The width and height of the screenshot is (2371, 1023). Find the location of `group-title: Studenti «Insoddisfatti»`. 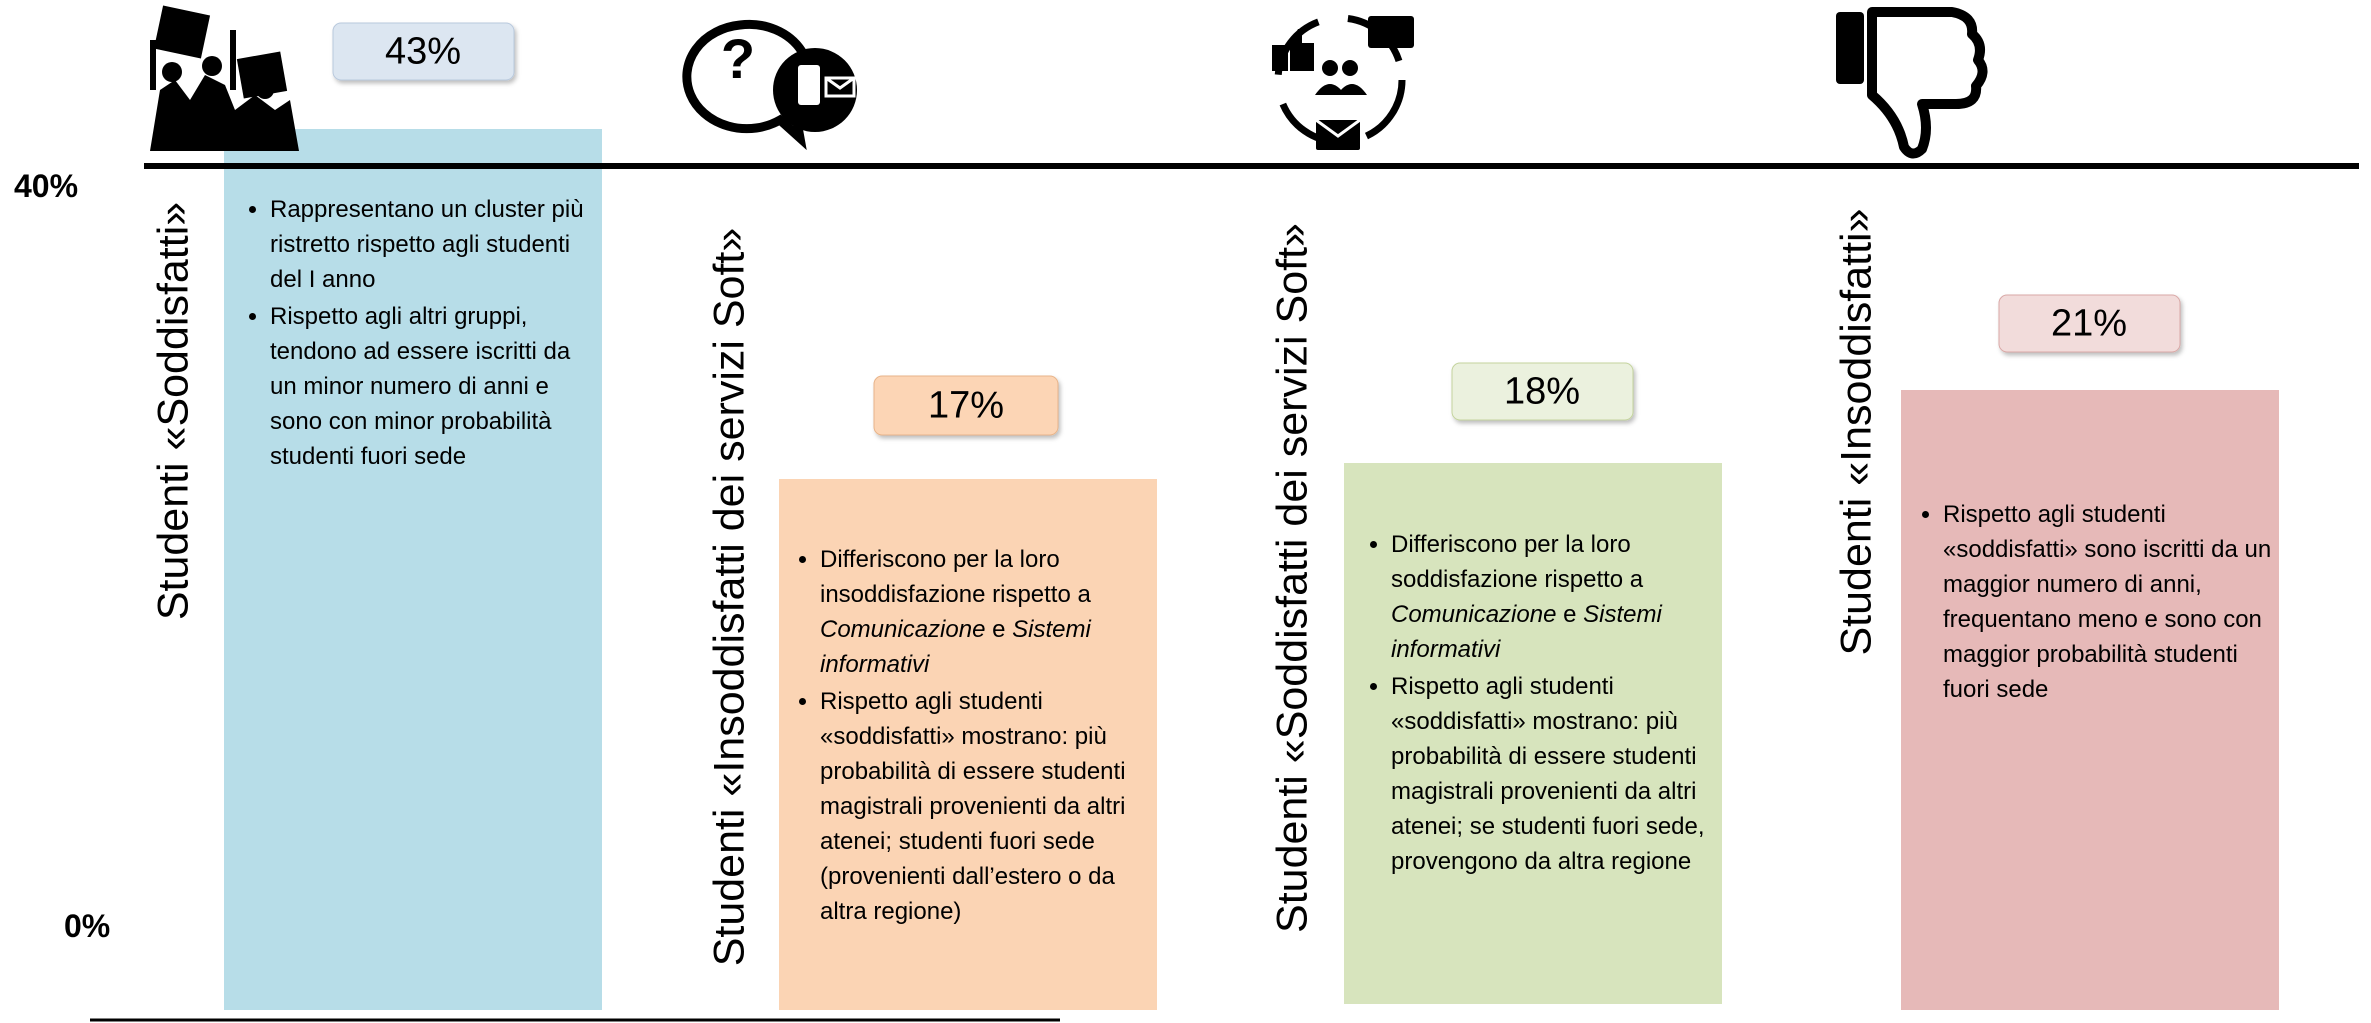

group-title: Studenti «Insoddisfatti» is located at coordinates (1856, 432).